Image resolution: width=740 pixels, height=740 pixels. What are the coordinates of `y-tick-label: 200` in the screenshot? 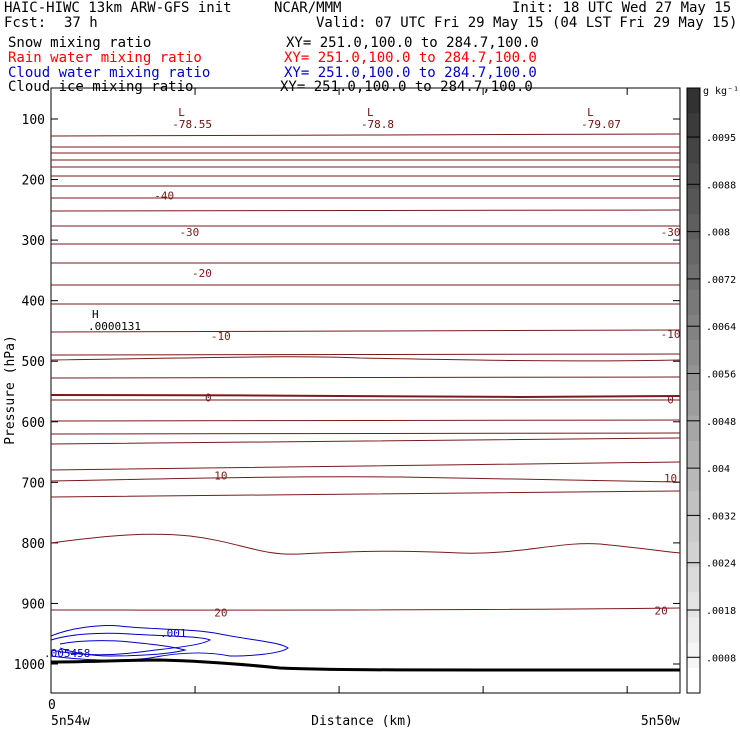 It's located at (33, 181).